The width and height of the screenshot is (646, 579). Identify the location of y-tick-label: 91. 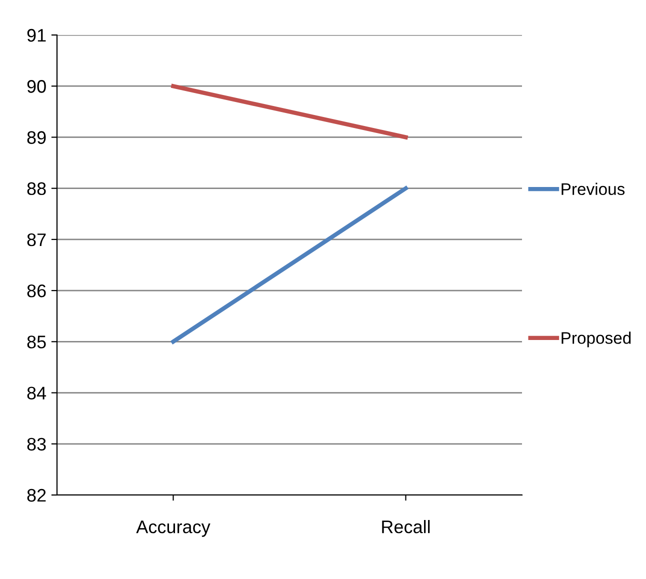
(36, 35).